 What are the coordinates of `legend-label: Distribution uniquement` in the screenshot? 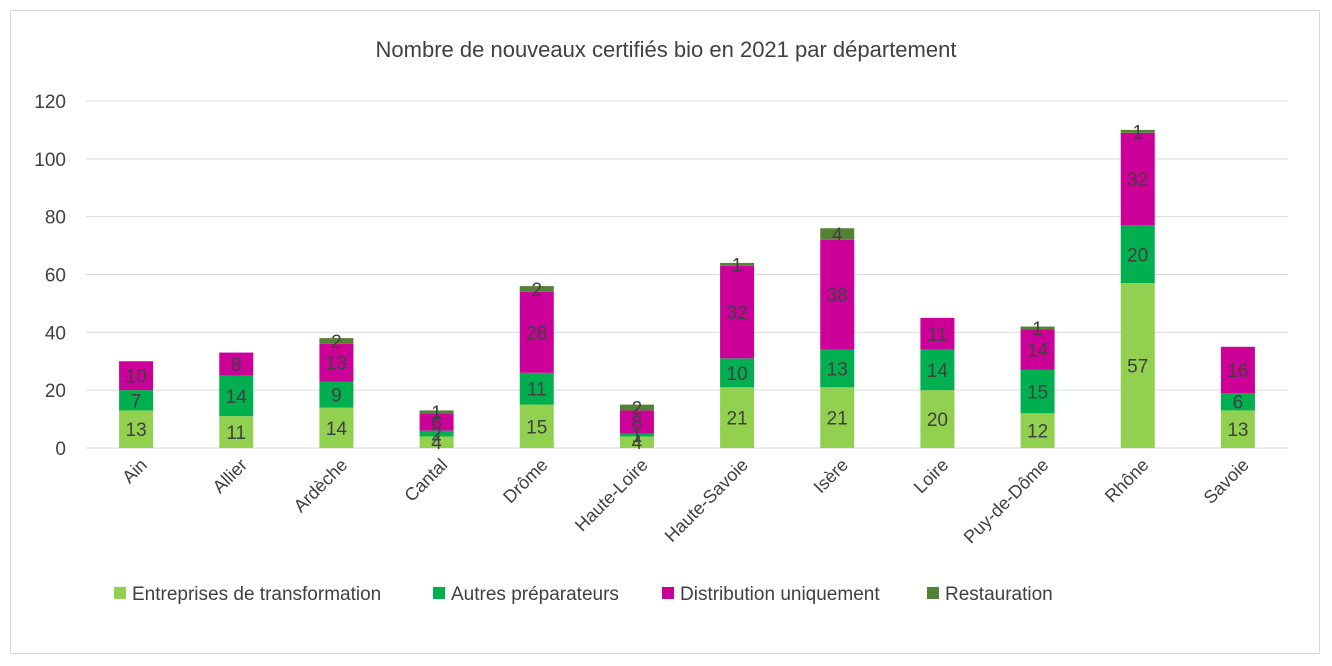 It's located at (780, 594).